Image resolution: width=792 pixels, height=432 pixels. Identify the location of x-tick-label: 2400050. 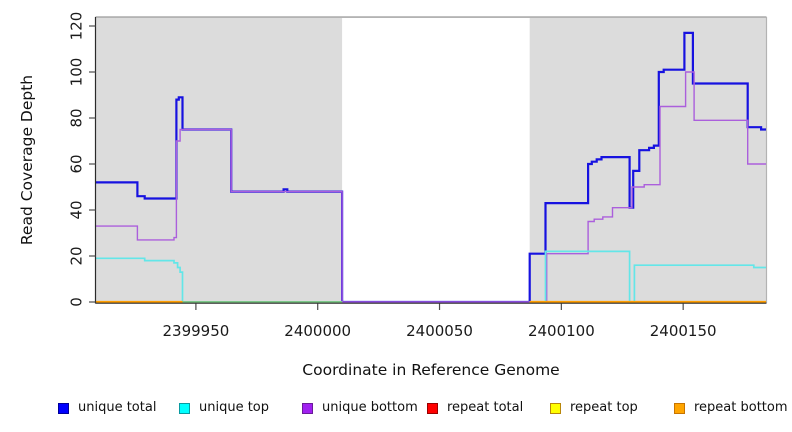
(439, 331).